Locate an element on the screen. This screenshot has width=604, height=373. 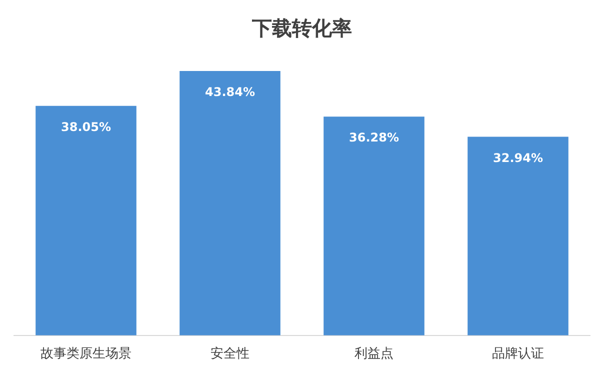
data-label: 36.28% is located at coordinates (374, 137).